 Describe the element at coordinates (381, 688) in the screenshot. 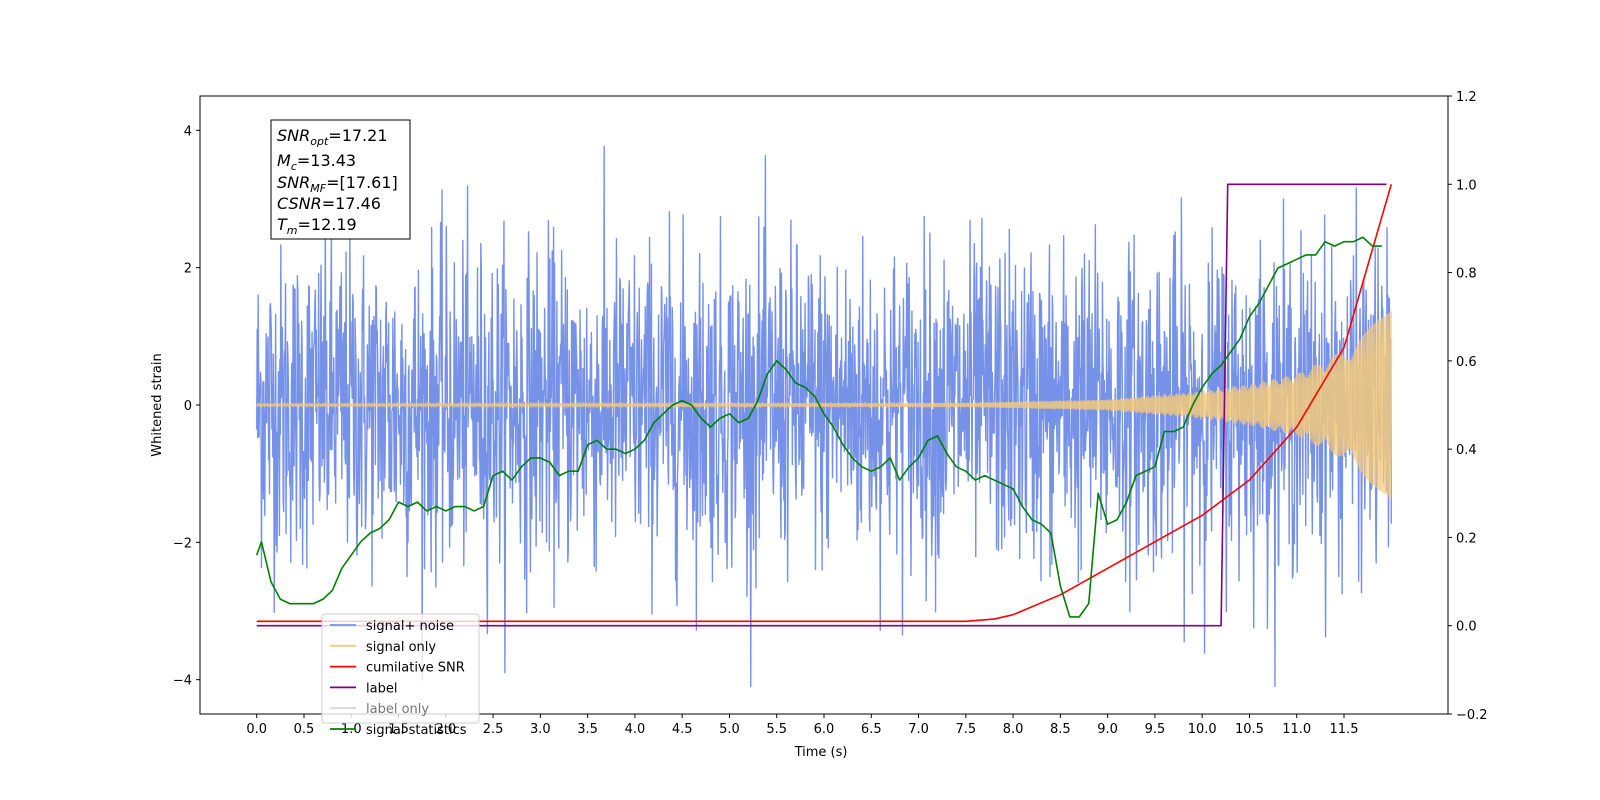

I see `legend-label-label: label` at that location.